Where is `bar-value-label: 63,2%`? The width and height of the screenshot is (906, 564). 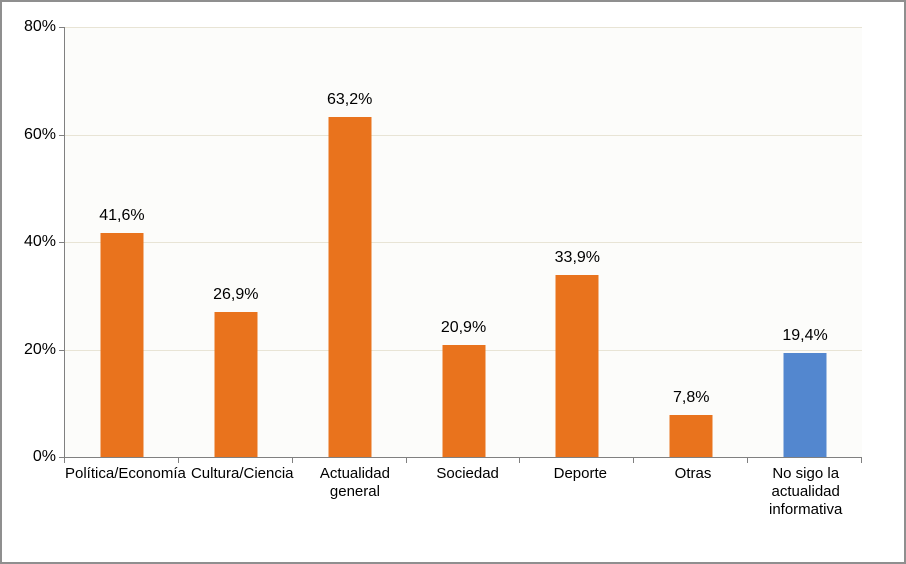 bar-value-label: 63,2% is located at coordinates (349, 100).